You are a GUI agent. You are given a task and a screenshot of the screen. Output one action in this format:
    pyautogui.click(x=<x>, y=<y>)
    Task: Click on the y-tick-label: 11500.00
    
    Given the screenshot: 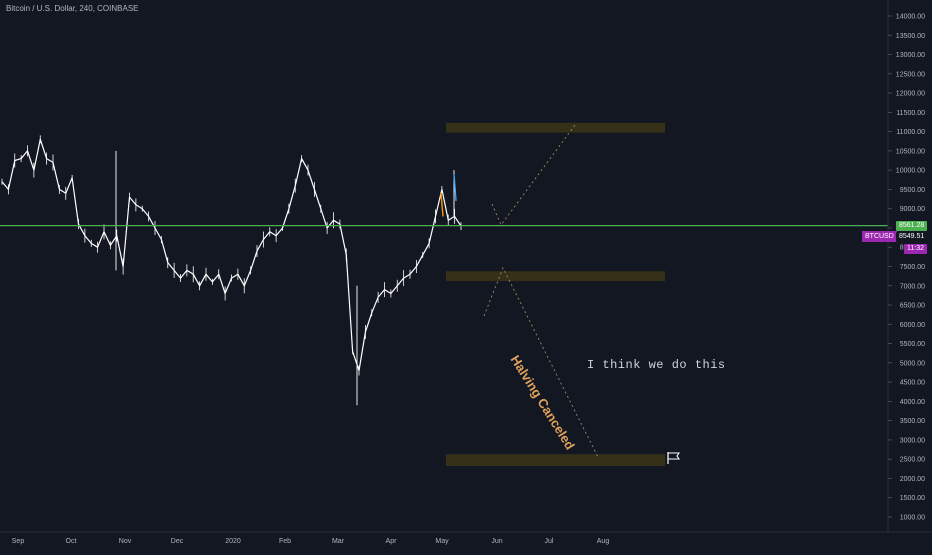 What is the action you would take?
    pyautogui.click(x=910, y=113)
    